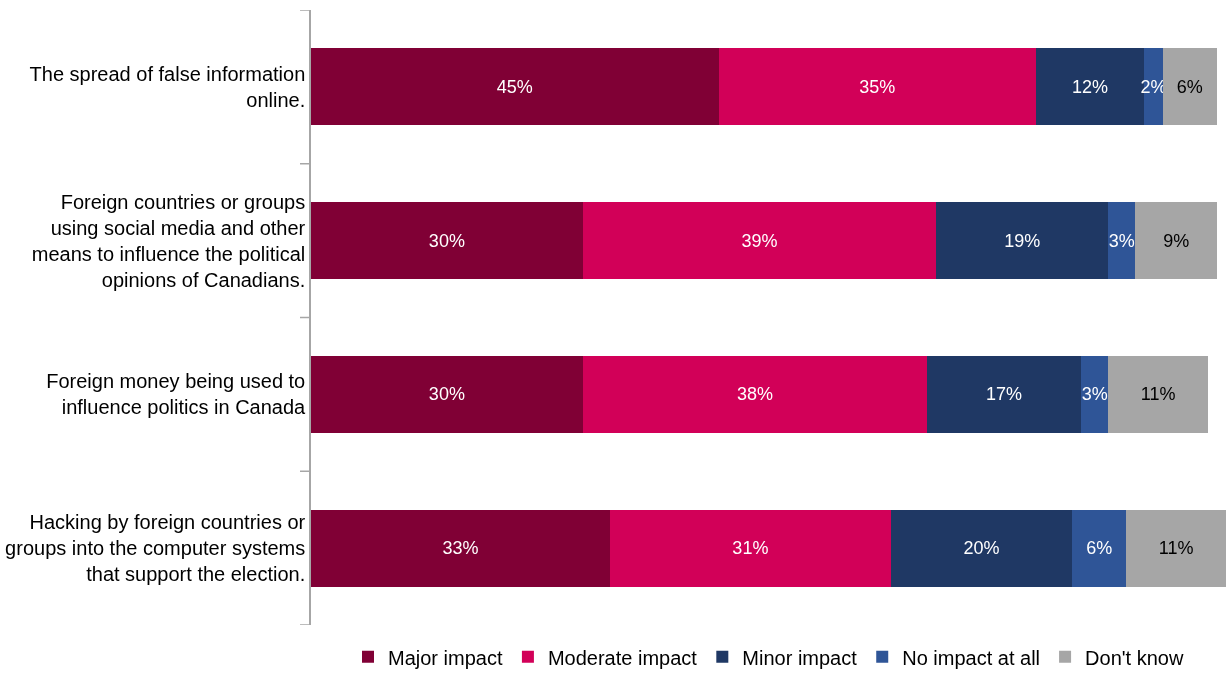  I want to click on data-label: 19%, so click(1022, 240).